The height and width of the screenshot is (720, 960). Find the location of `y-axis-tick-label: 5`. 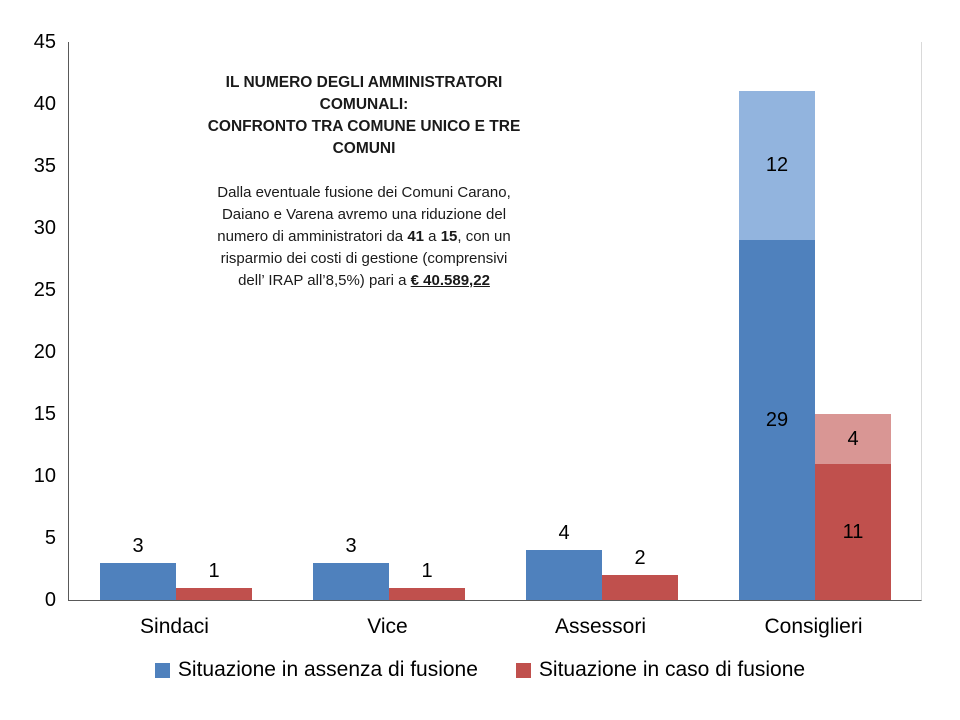

y-axis-tick-label: 5 is located at coordinates (50, 538).